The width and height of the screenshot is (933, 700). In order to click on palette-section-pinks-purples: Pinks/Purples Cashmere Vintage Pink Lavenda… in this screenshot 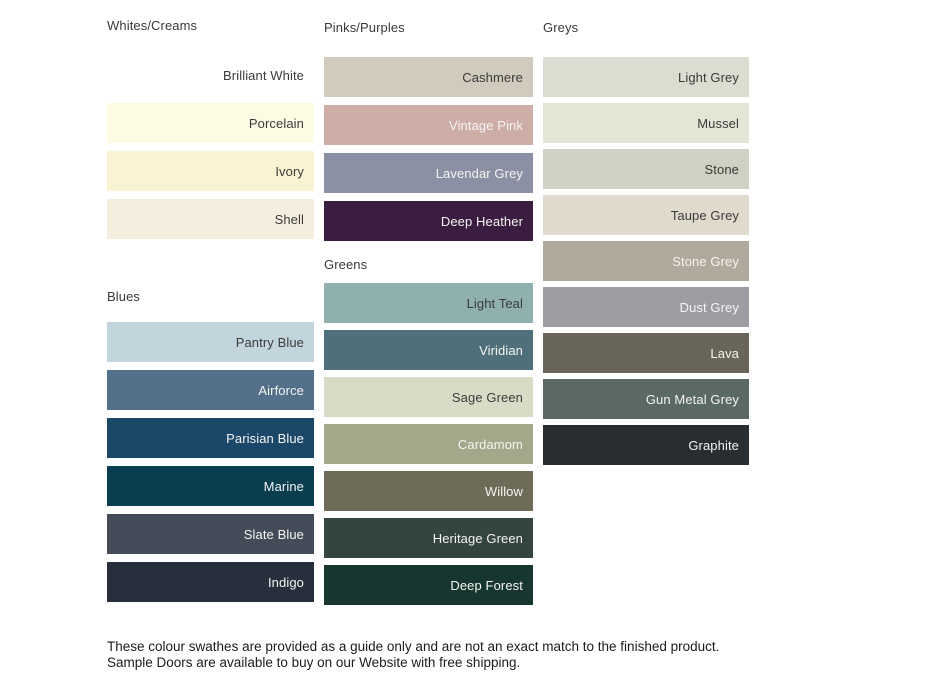, I will do `click(428, 130)`.